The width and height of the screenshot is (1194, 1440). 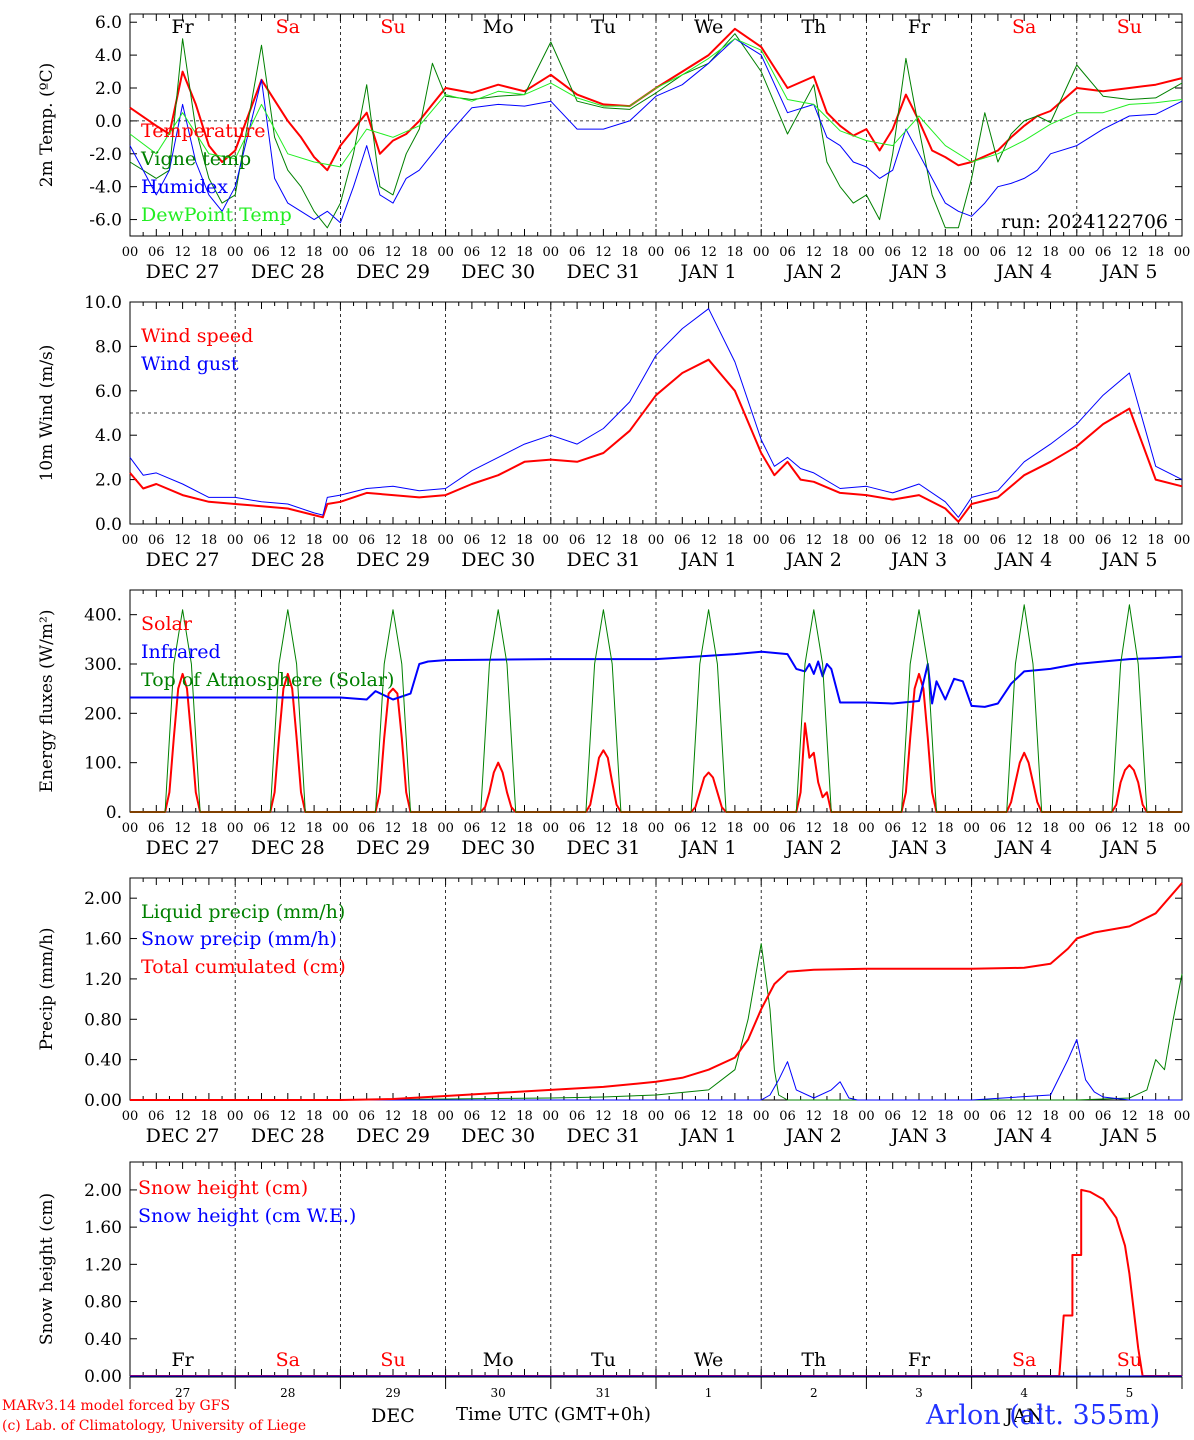 I want to click on y-axis-title: Energy fluxes (W/m²), so click(x=47, y=701).